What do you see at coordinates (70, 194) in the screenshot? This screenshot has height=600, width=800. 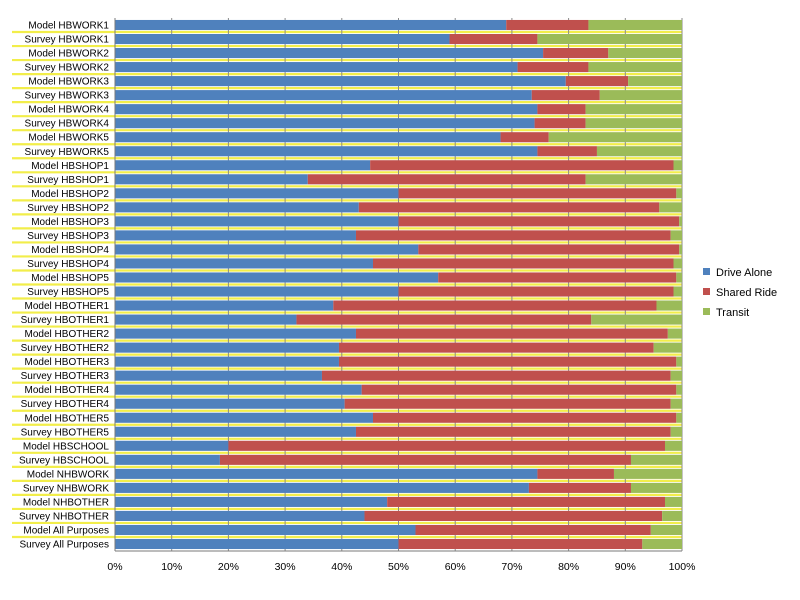 I see `category-label: Model HBSHOP2` at bounding box center [70, 194].